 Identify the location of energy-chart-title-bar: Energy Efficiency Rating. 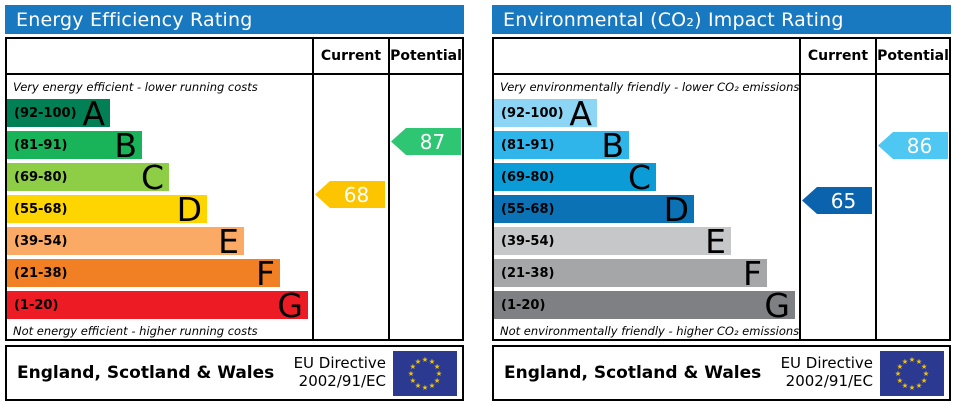
(234, 19).